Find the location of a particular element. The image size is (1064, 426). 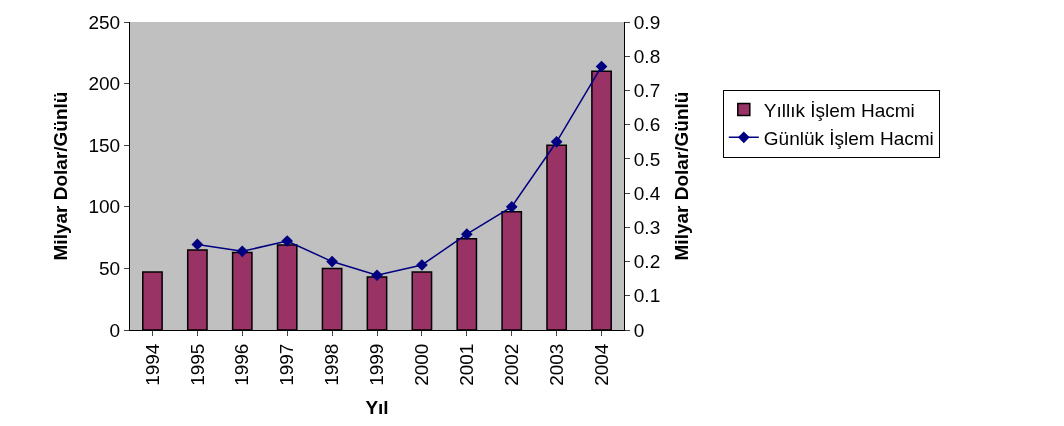

x-tick-label: 1998 is located at coordinates (332, 364).